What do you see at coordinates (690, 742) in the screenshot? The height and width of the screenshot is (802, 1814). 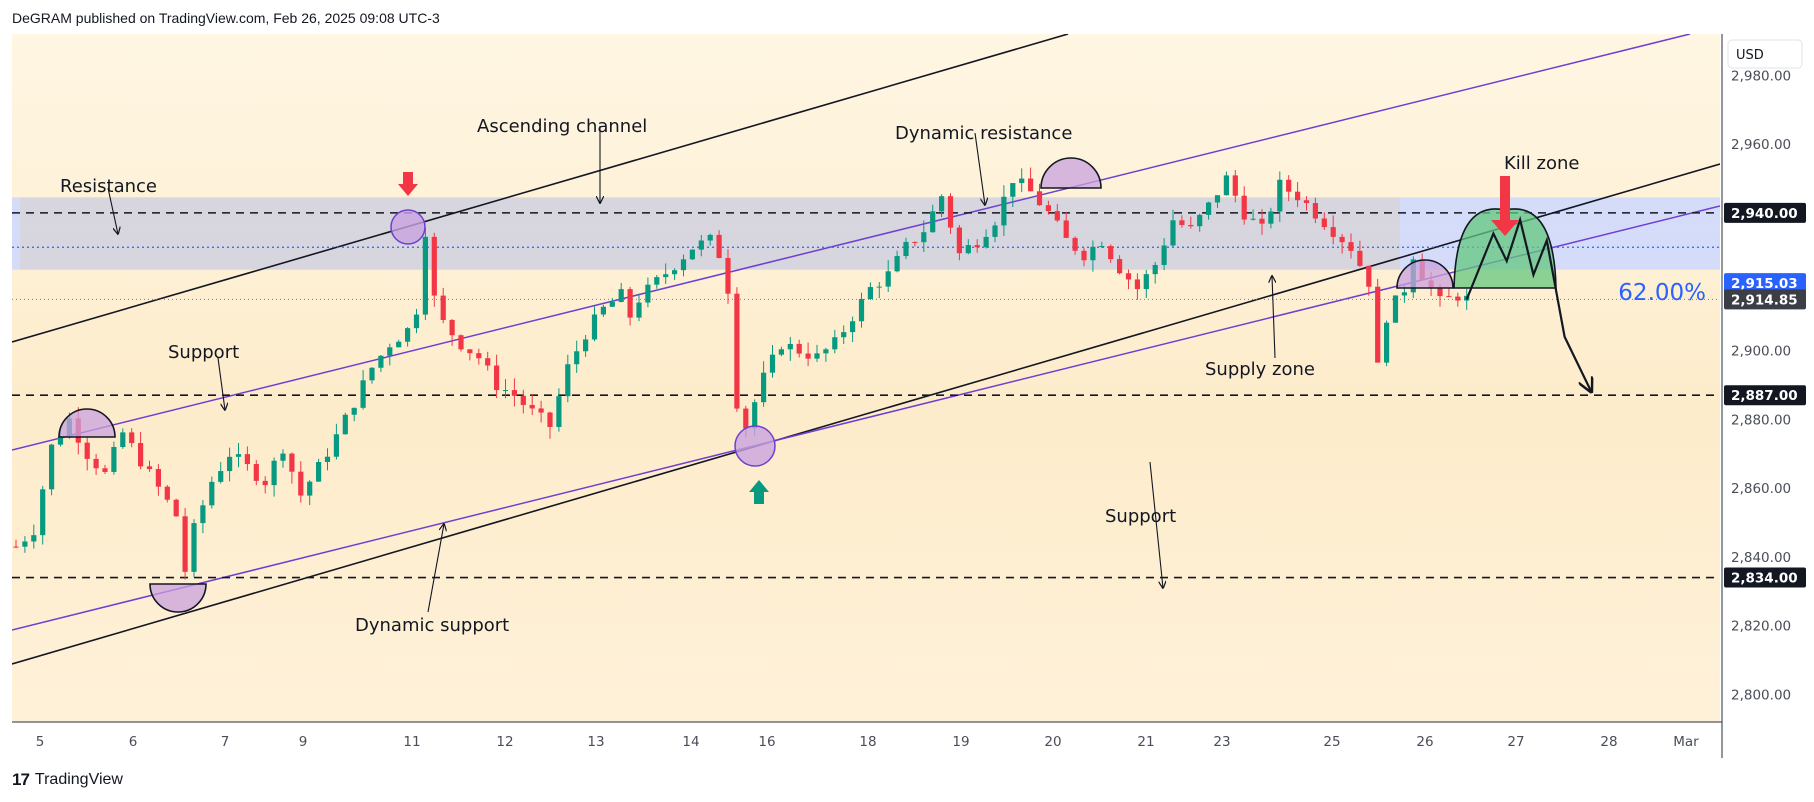 I see `time-tick-label: 14` at bounding box center [690, 742].